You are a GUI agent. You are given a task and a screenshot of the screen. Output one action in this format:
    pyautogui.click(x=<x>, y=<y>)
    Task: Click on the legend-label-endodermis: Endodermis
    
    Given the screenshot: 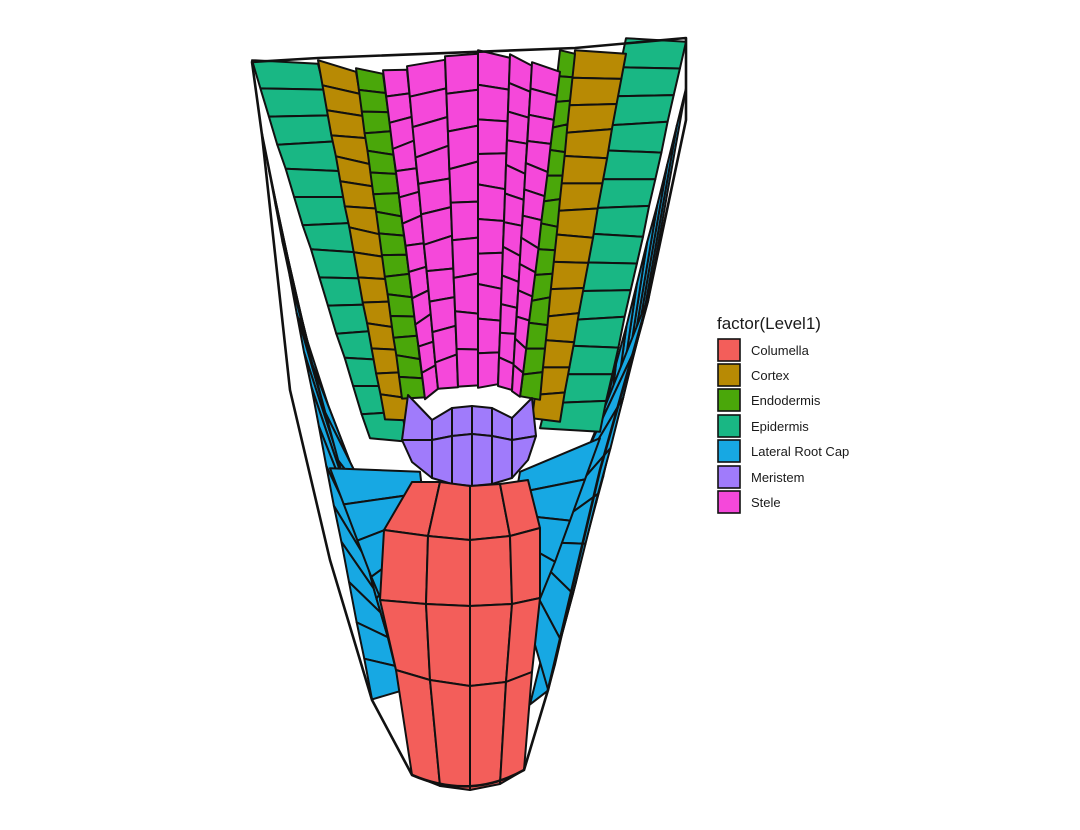 What is the action you would take?
    pyautogui.click(x=786, y=400)
    